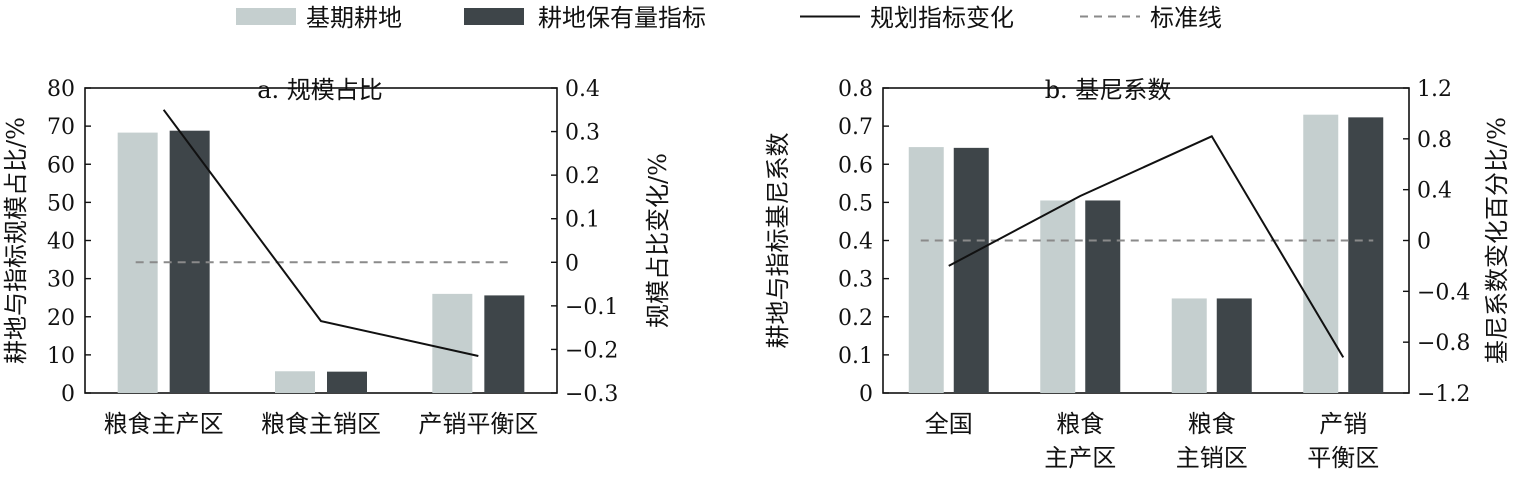 The image size is (1524, 478). I want to click on x-category-label: 全国, so click(949, 424).